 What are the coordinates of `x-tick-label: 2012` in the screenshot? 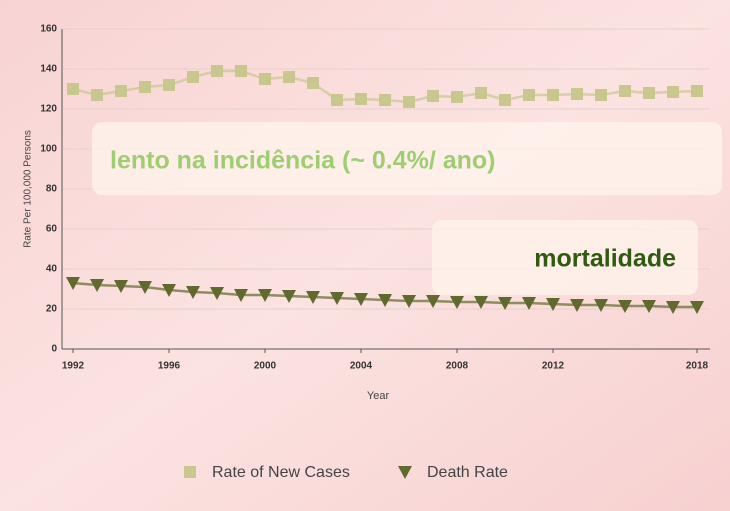 It's located at (553, 366).